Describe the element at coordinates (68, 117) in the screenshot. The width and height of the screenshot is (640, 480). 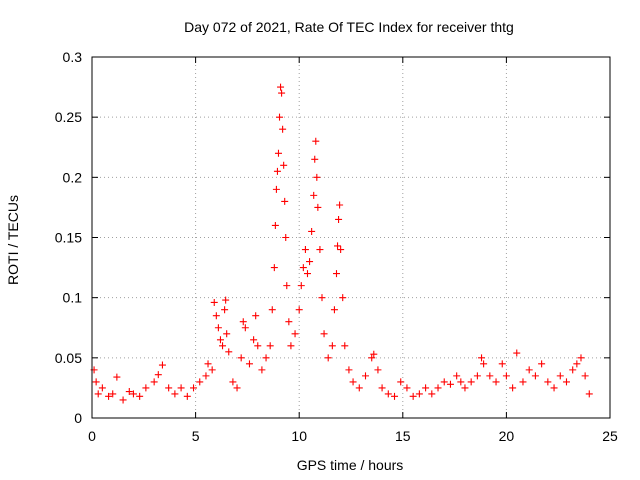
I see `y-tick-label: 0.25` at that location.